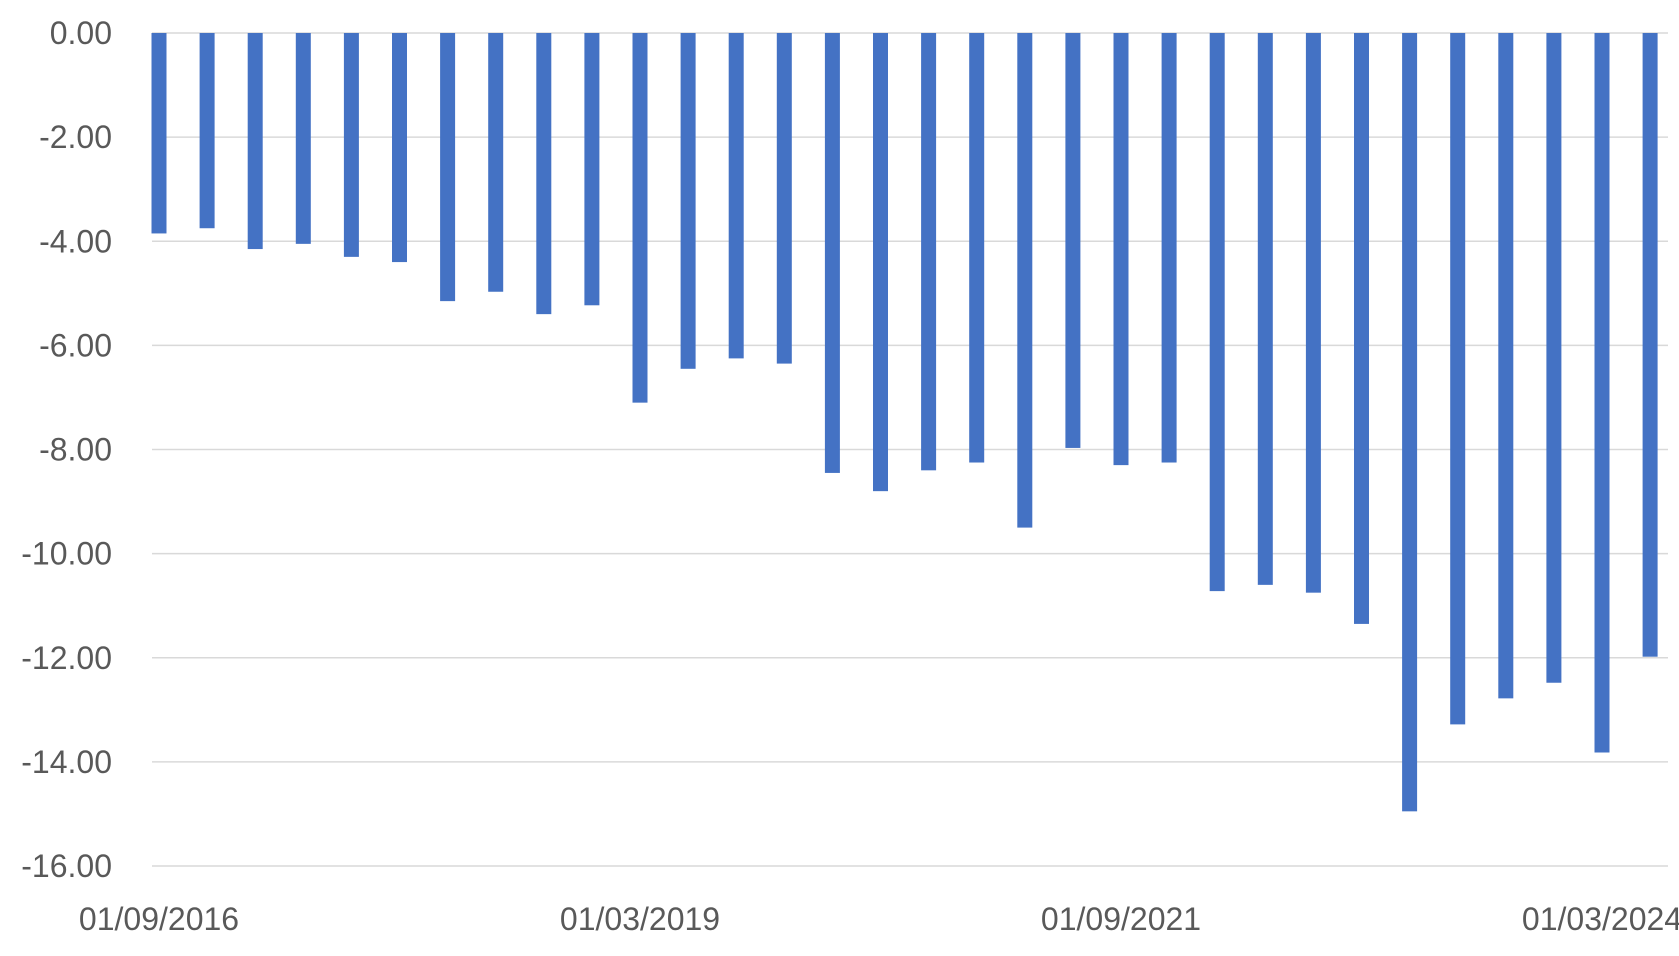 The height and width of the screenshot is (956, 1679). What do you see at coordinates (75, 345) in the screenshot?
I see `y-tick-label: -6.00` at bounding box center [75, 345].